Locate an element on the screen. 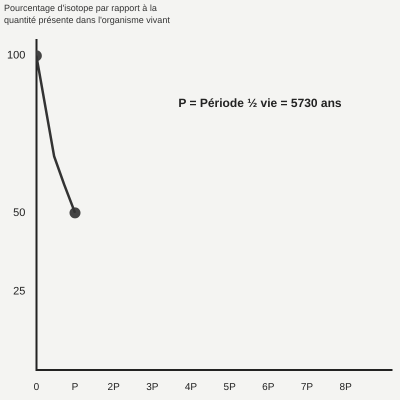 This screenshot has width=400, height=400. y-tick-label: 25 is located at coordinates (19, 291).